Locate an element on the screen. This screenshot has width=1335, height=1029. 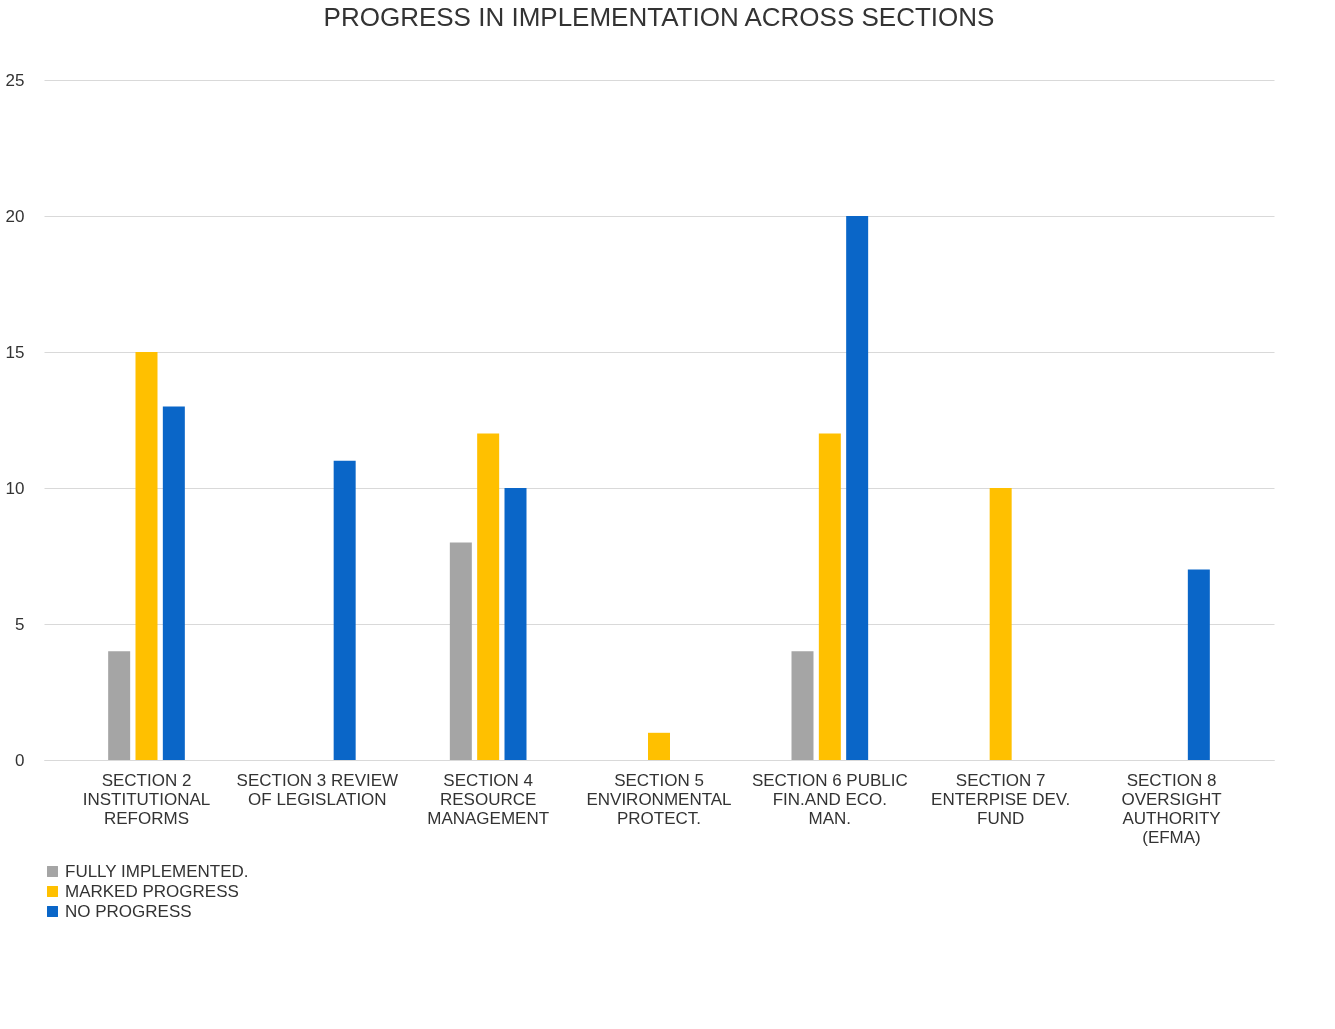
legend-label: NO PROGRESS is located at coordinates (128, 911).